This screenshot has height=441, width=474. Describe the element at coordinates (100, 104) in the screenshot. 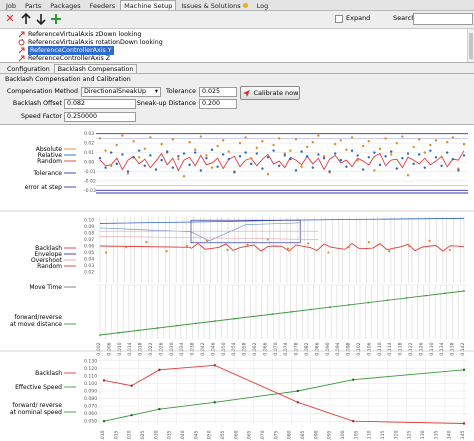

I see `backlash-offset-field: 0.082` at that location.